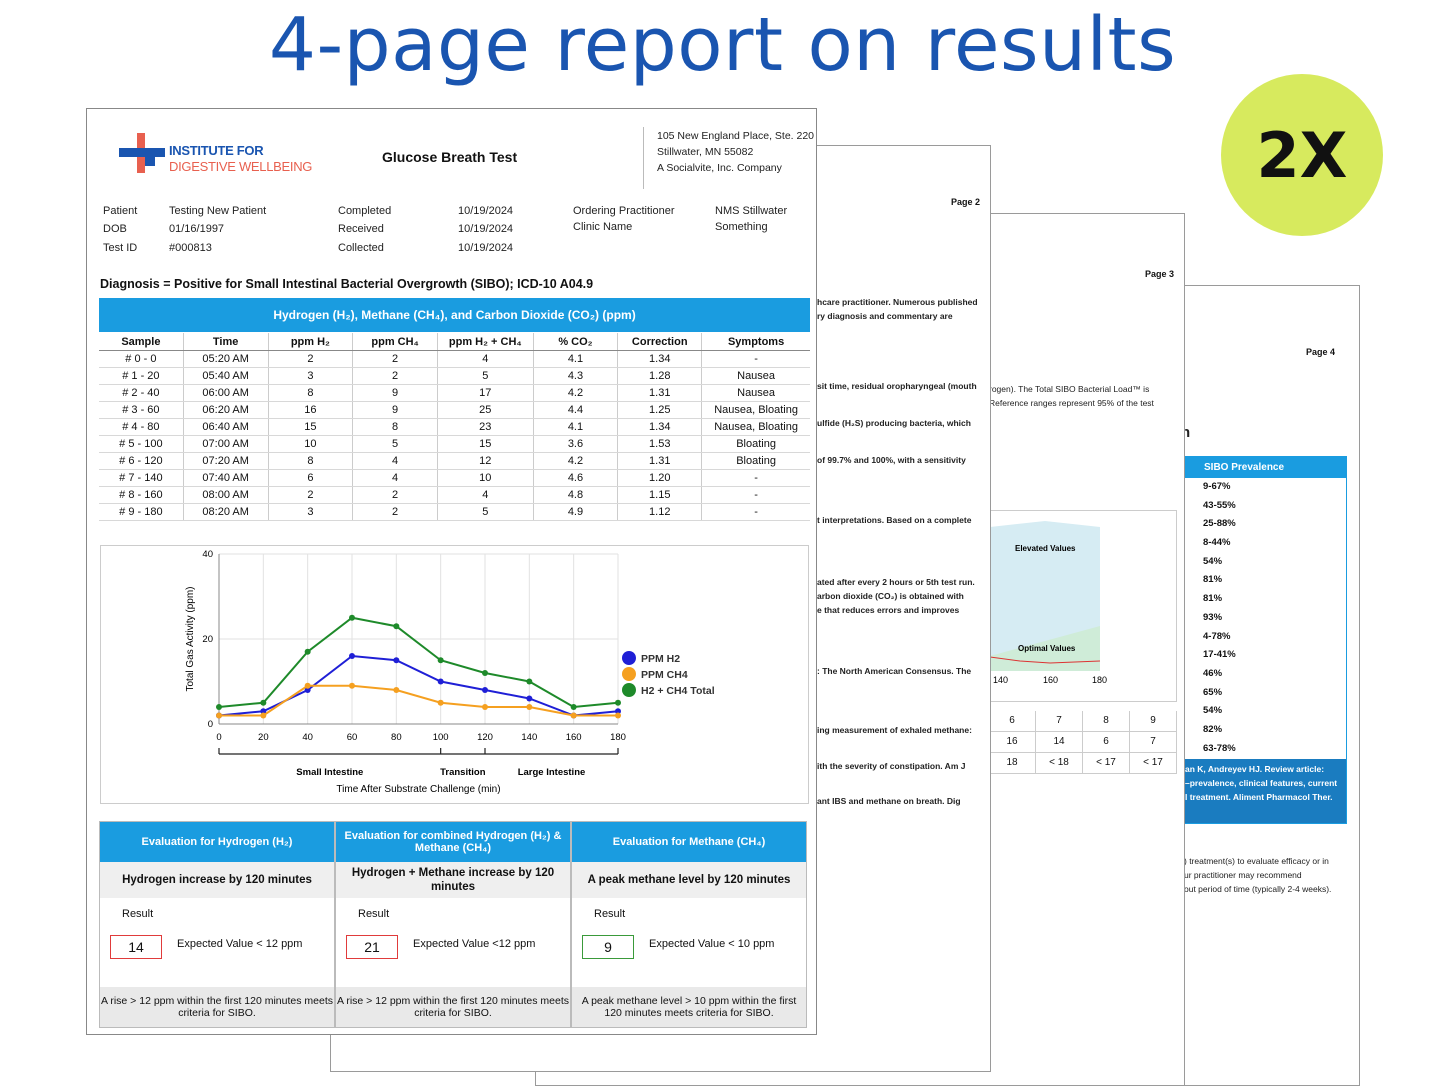 The image size is (1445, 1086). Describe the element at coordinates (441, 737) in the screenshot. I see `x-tick-label: 100` at that location.